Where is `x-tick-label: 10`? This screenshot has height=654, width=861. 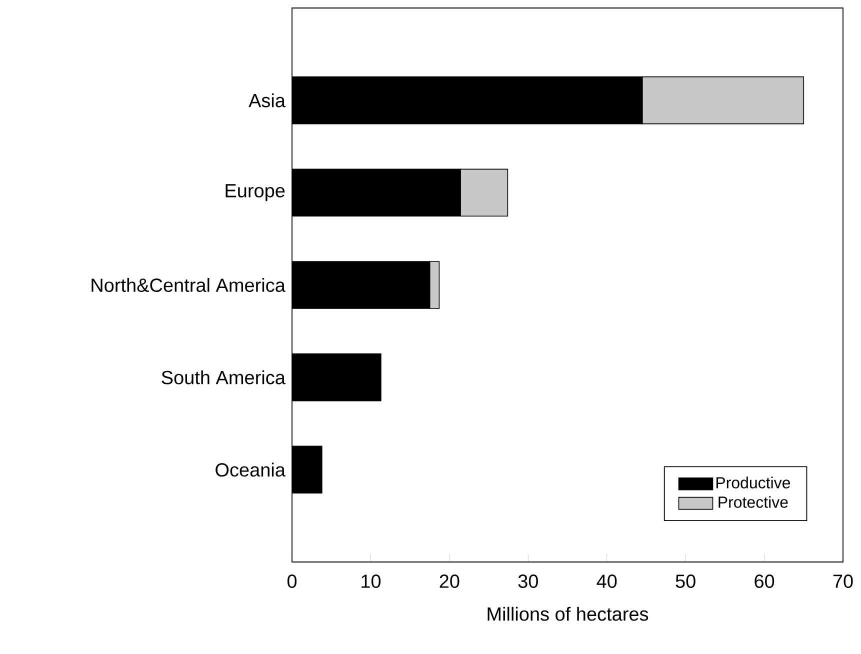
x-tick-label: 10 is located at coordinates (371, 581).